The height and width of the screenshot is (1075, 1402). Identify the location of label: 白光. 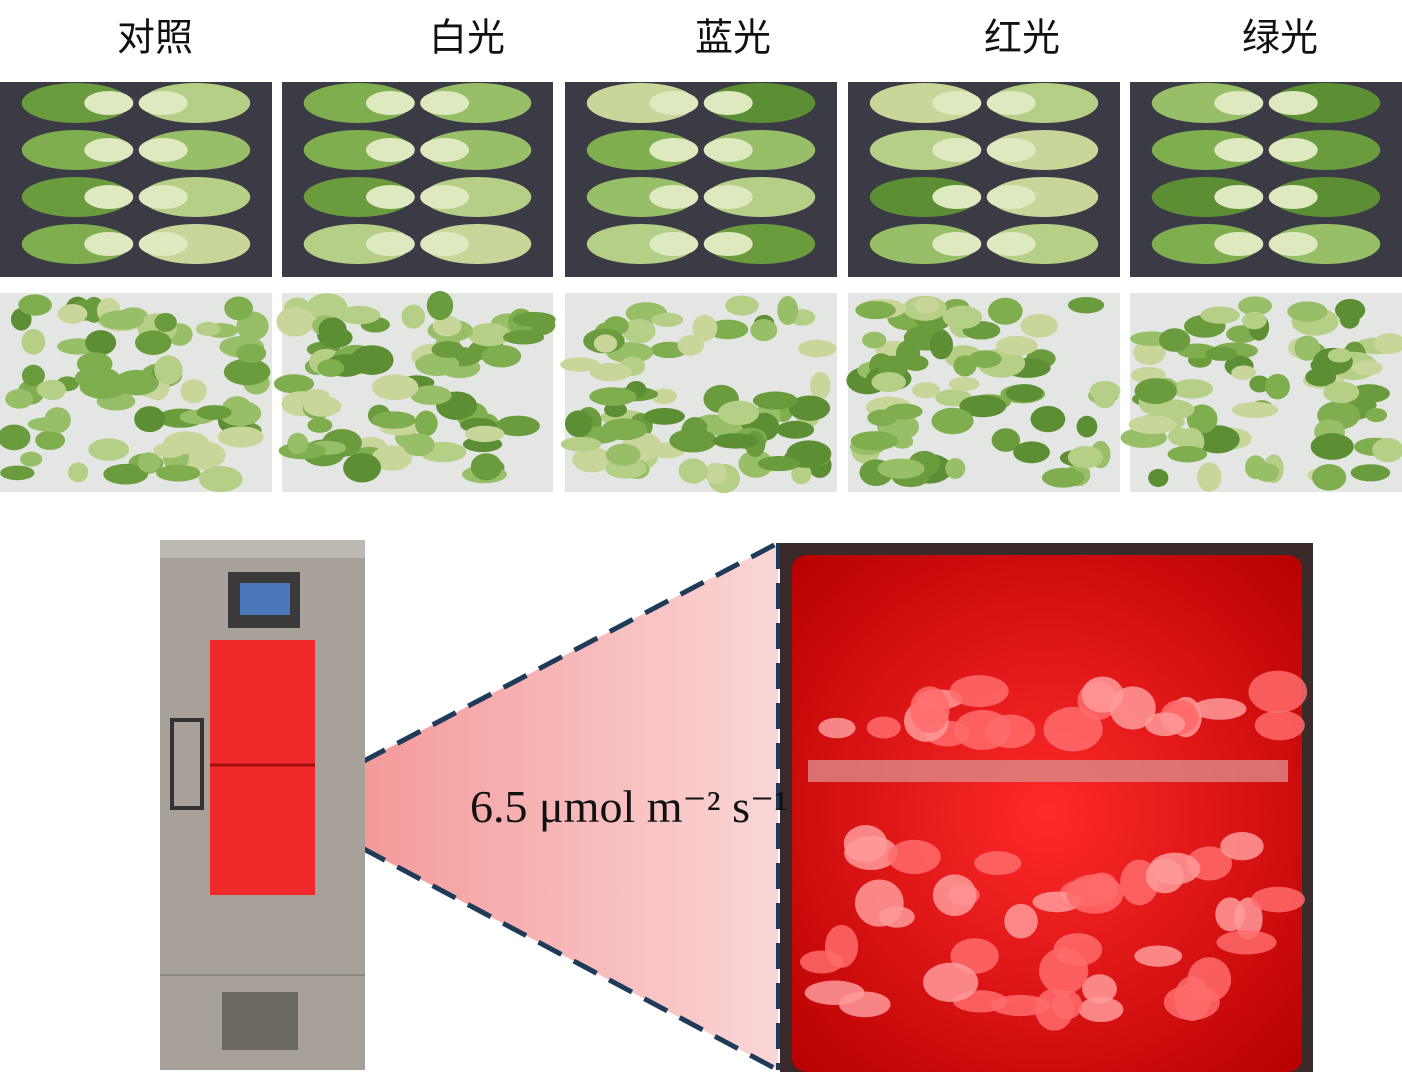
(467, 39).